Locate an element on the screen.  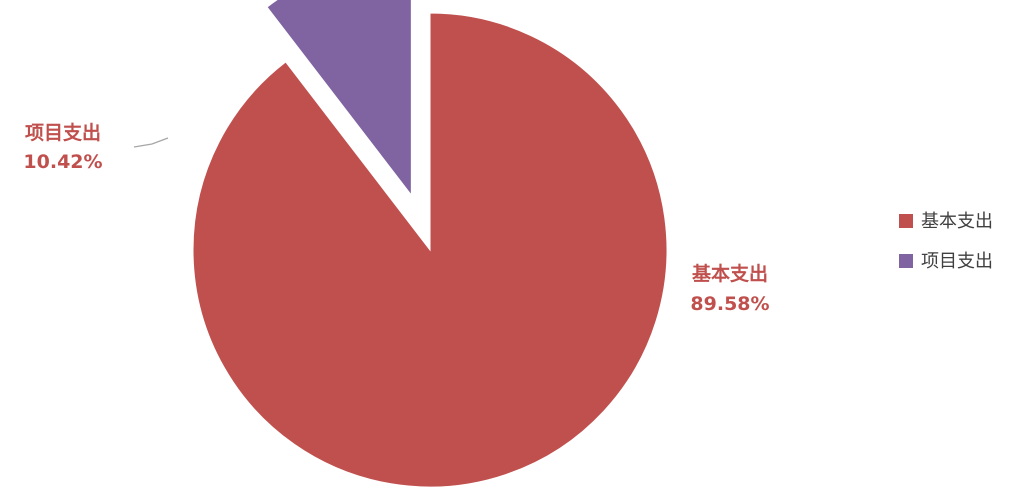
slice-project-expenditure is located at coordinates (339, 98).